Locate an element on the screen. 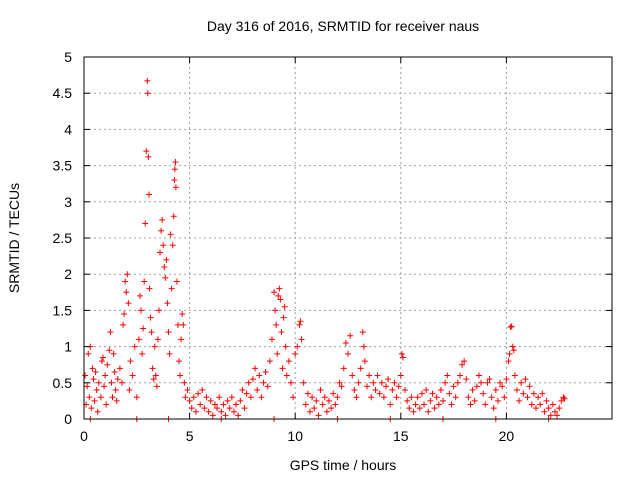  x-tick-label: 0 is located at coordinates (84, 436).